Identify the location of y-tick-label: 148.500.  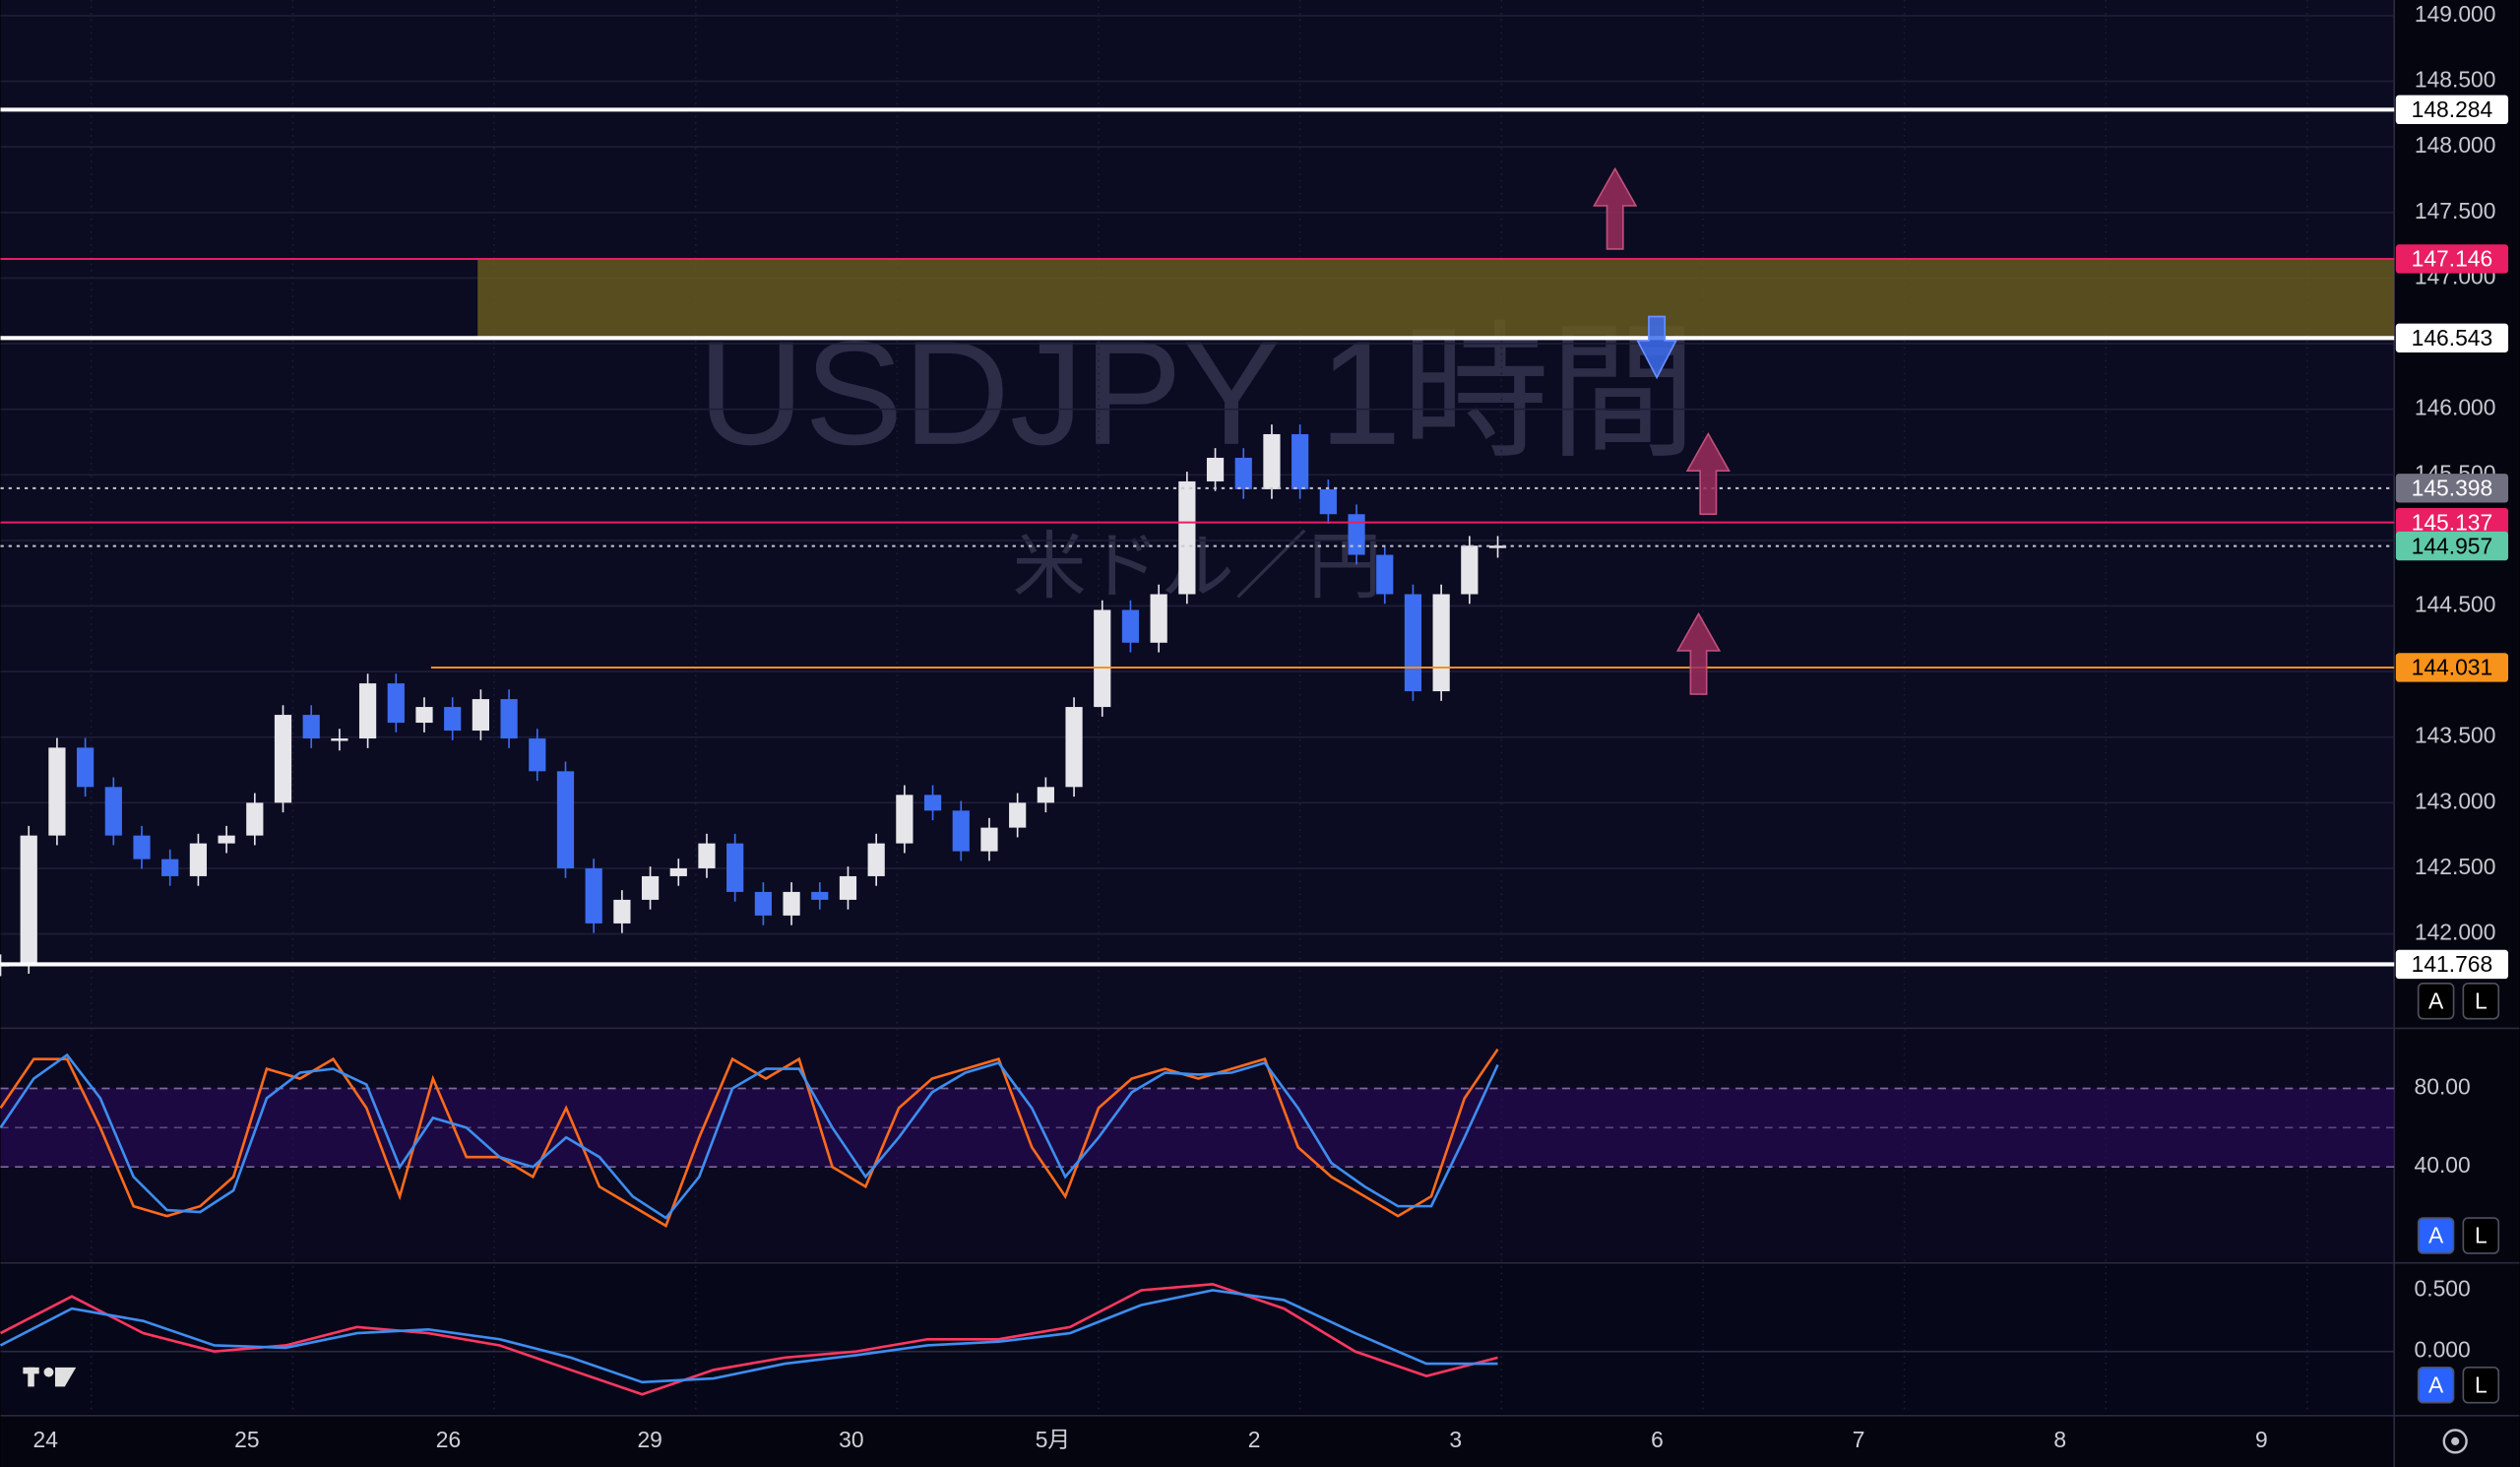
(2455, 80).